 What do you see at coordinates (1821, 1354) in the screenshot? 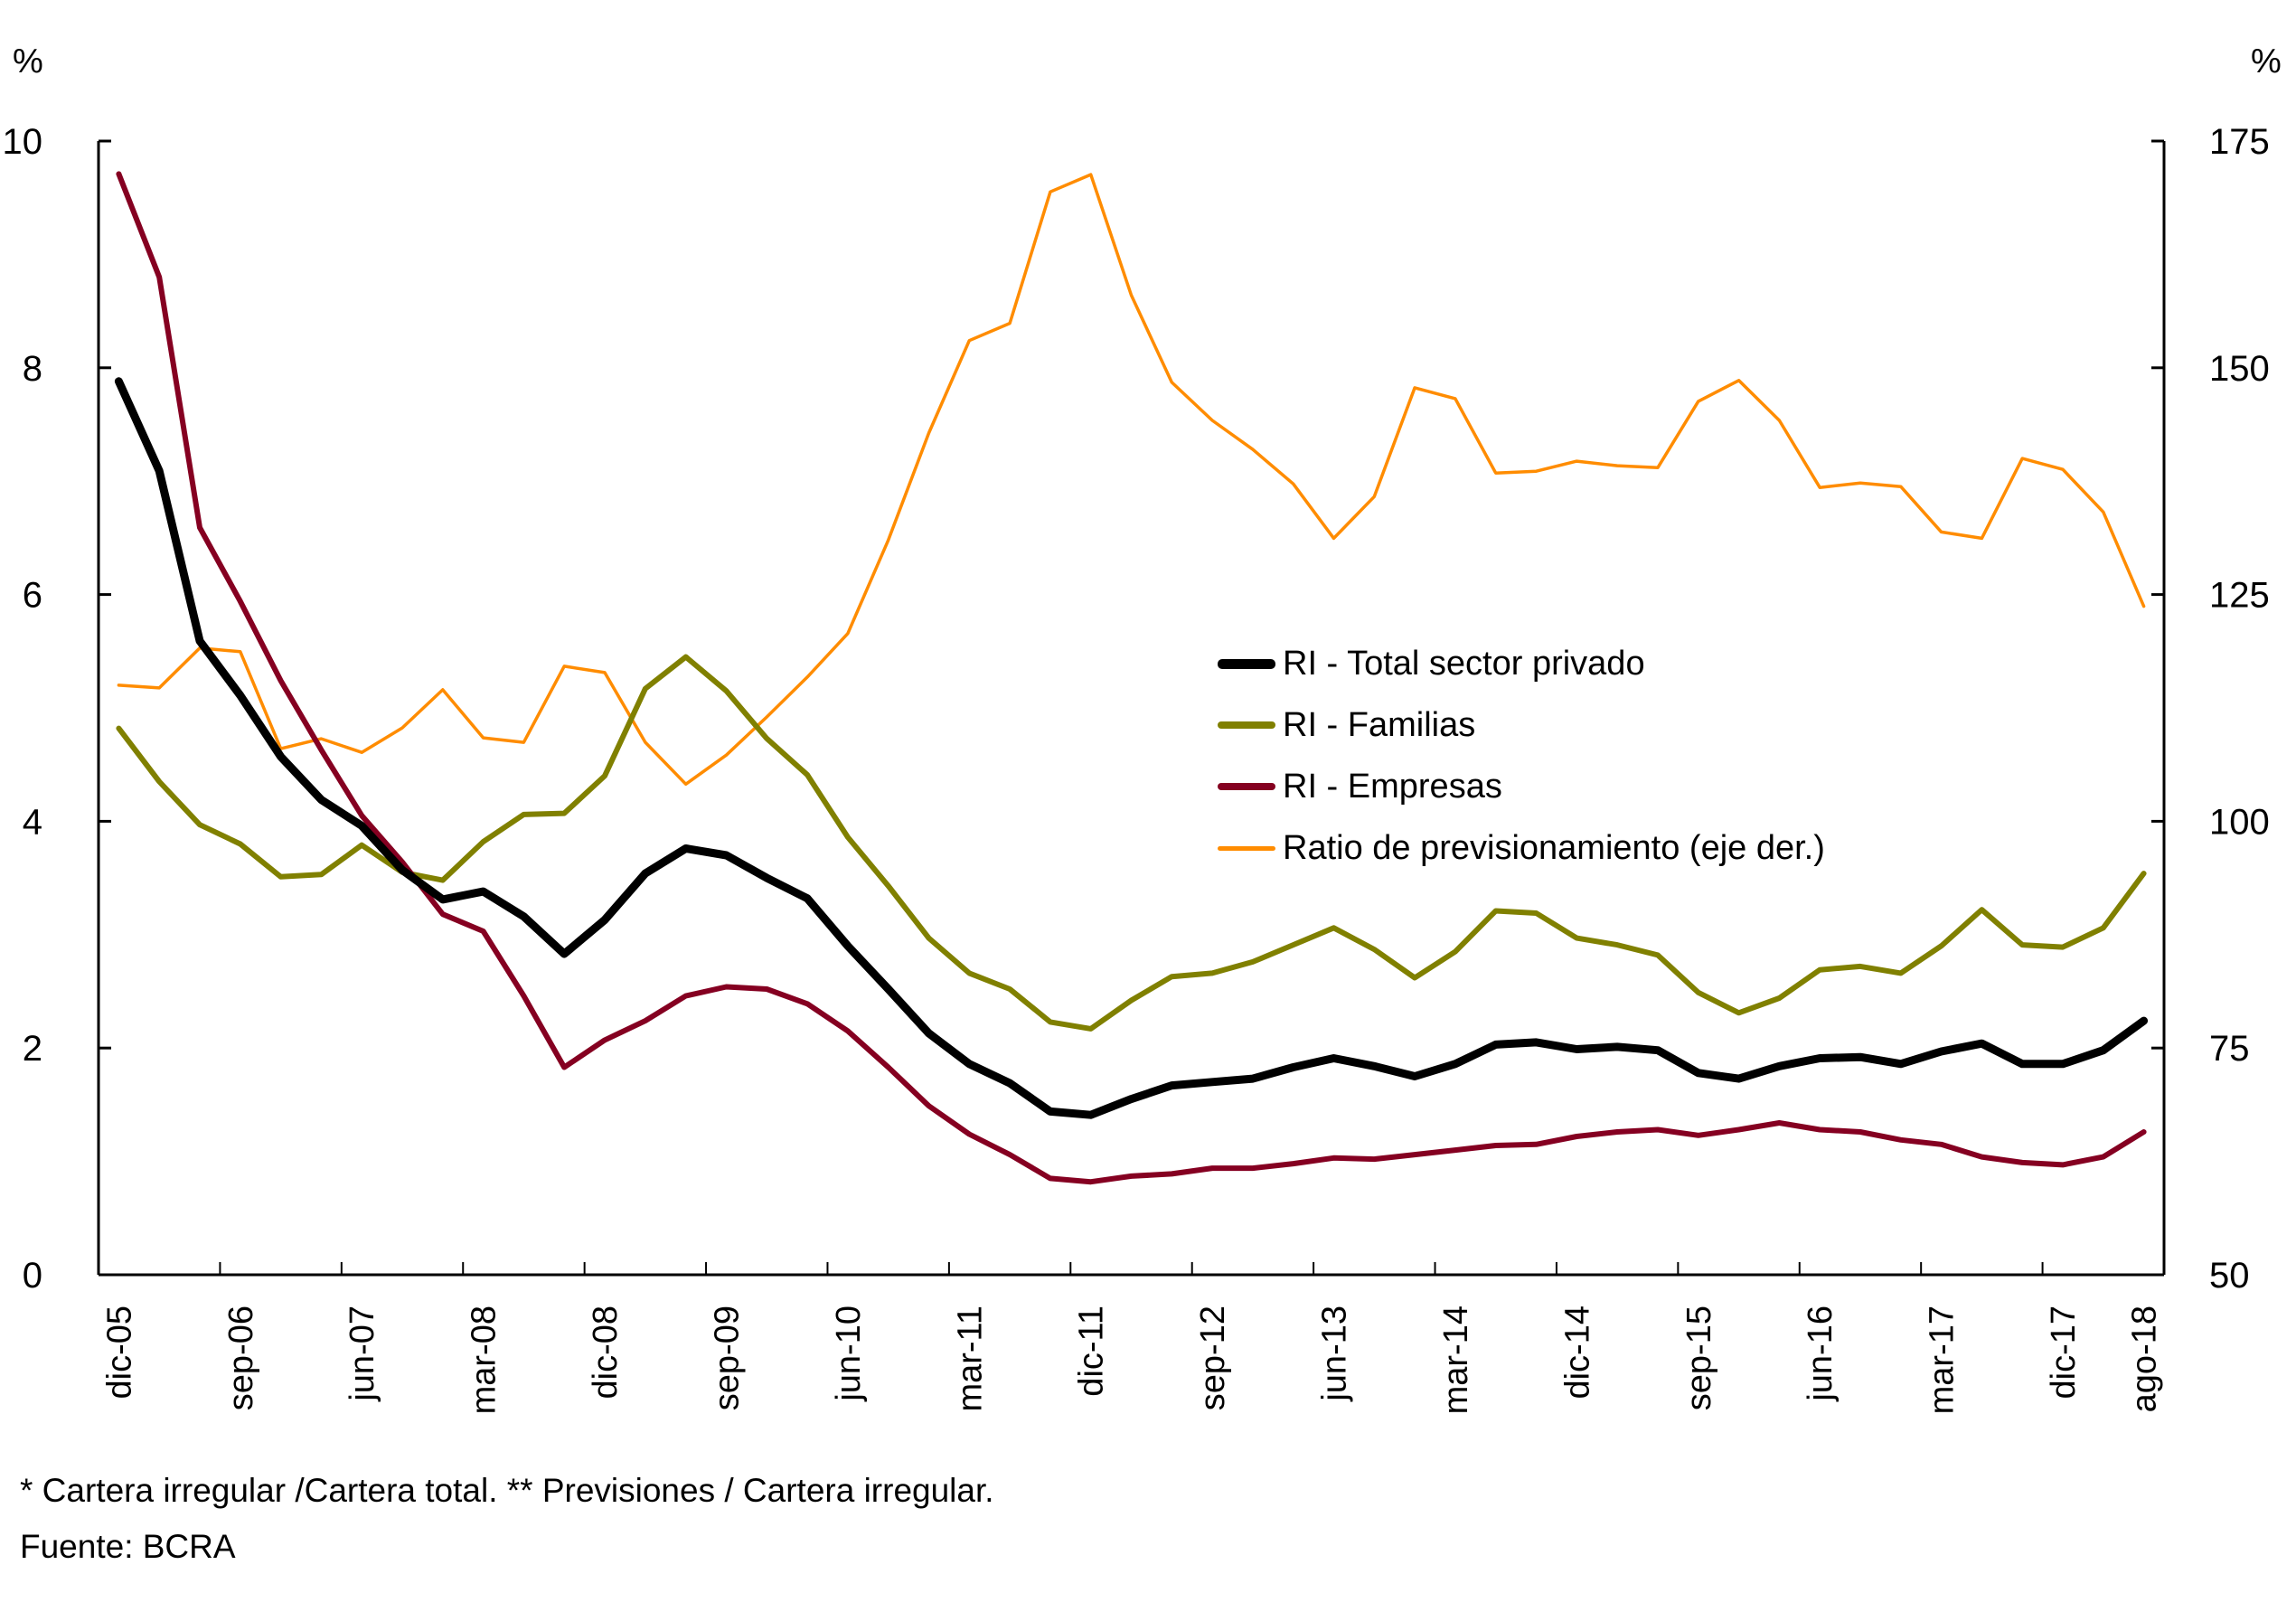
I see `x-axis-tick-label: jun-16` at bounding box center [1821, 1354].